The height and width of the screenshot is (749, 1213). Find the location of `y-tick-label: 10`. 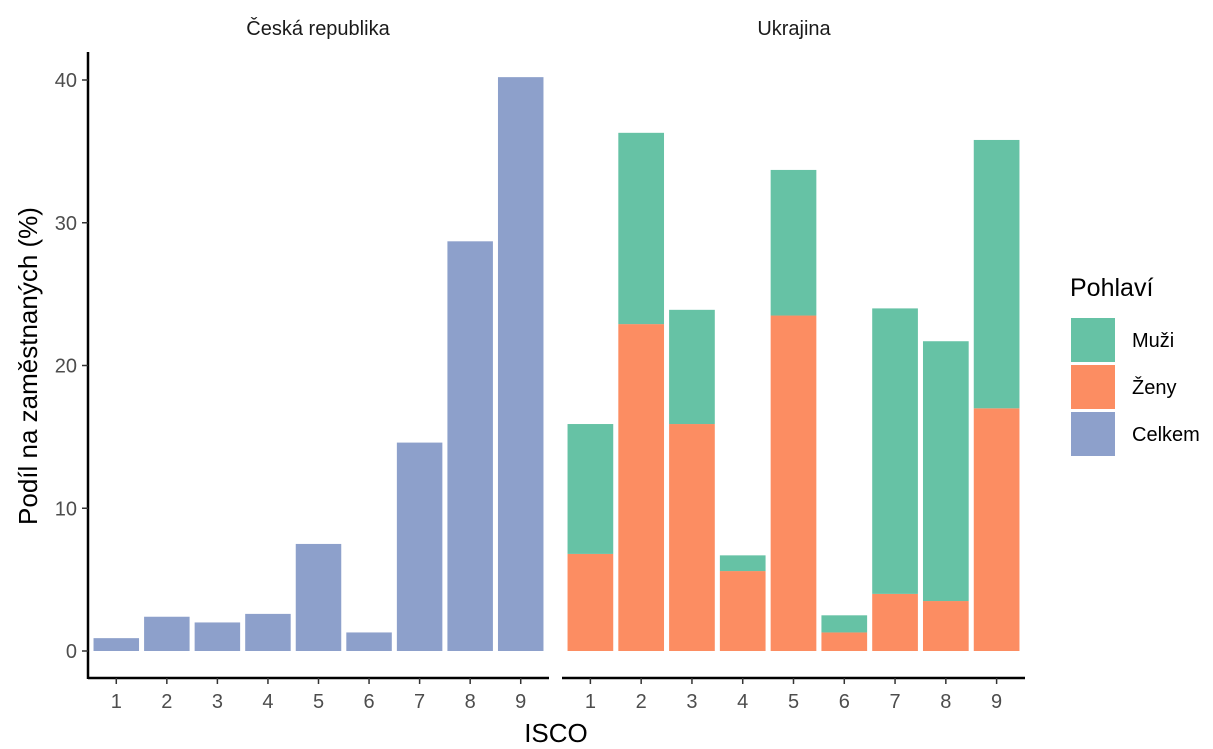

y-tick-label: 10 is located at coordinates (66, 509).